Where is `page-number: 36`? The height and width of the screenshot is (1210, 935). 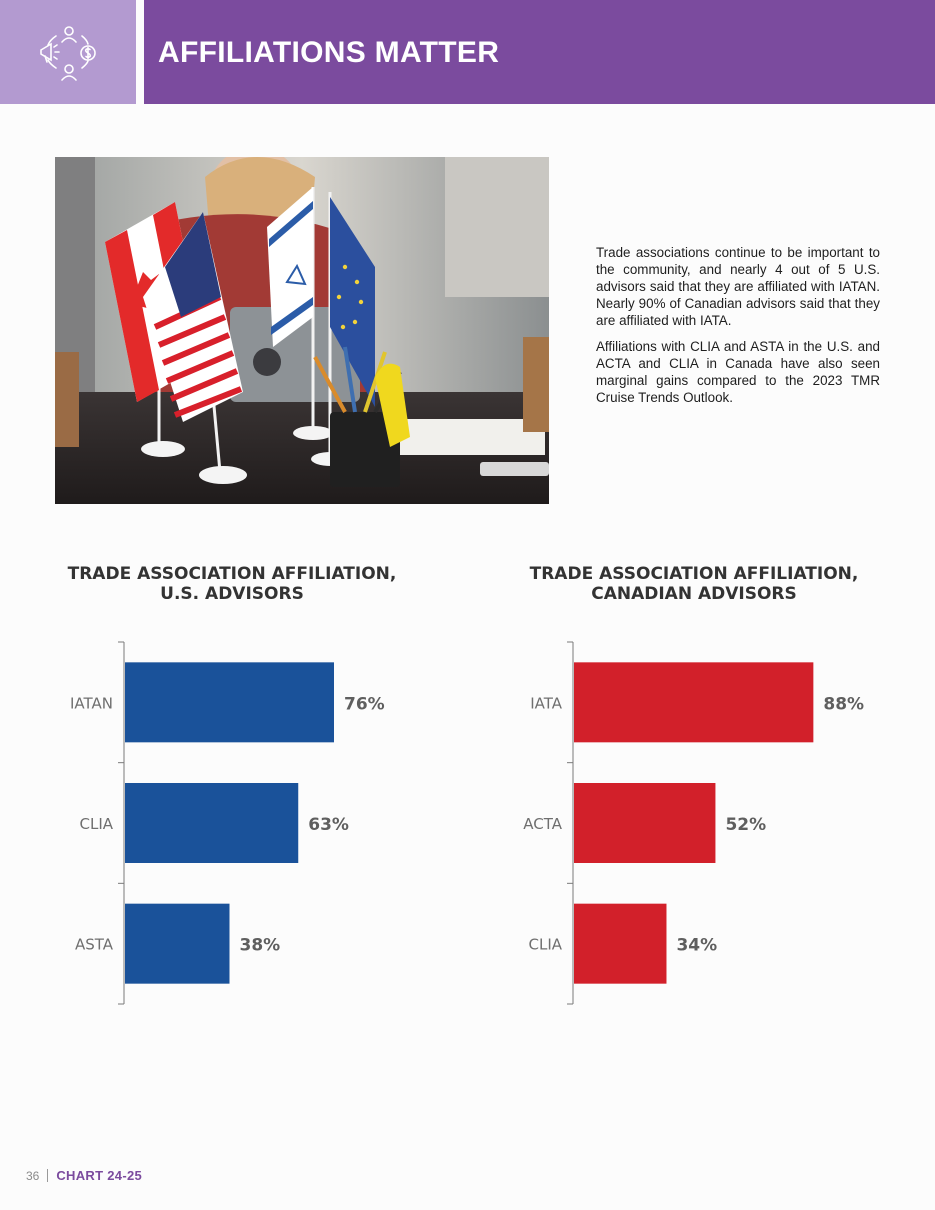 page-number: 36 is located at coordinates (33, 1176).